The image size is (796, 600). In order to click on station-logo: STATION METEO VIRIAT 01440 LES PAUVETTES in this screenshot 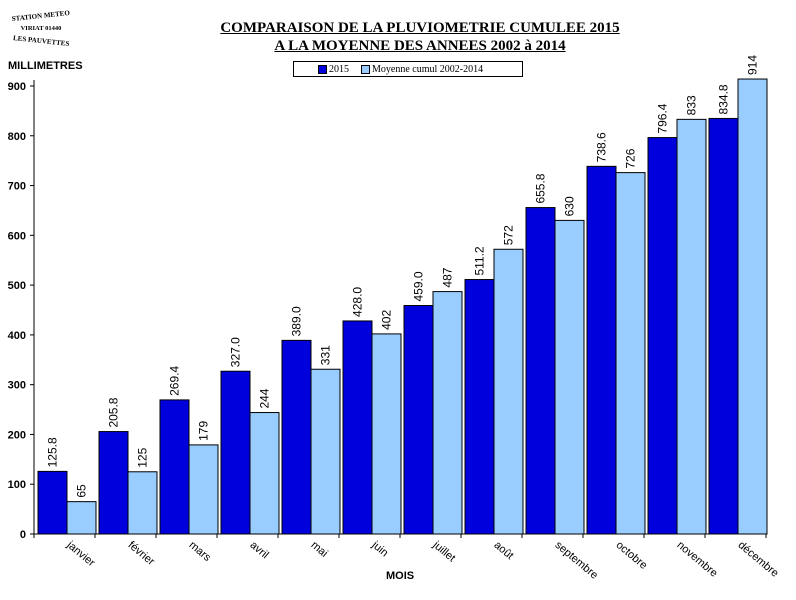, I will do `click(40, 28)`.